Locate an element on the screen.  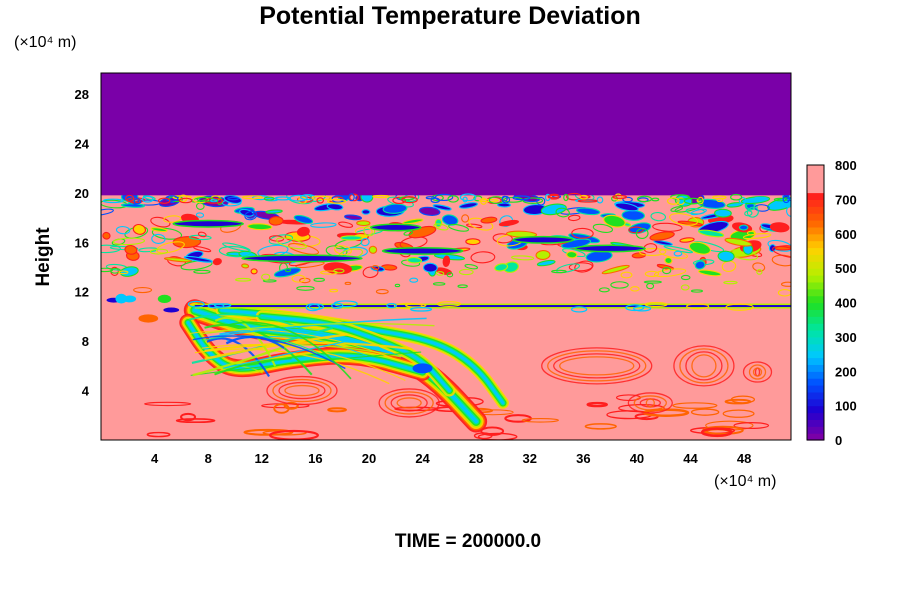
x-tick-label: 16 is located at coordinates (315, 458).